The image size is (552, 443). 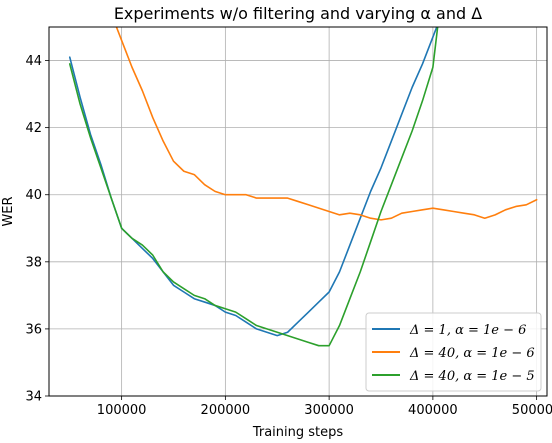 I want to click on x-axis: 100000 200000 300000 400000 500000, so click(x=324, y=407).